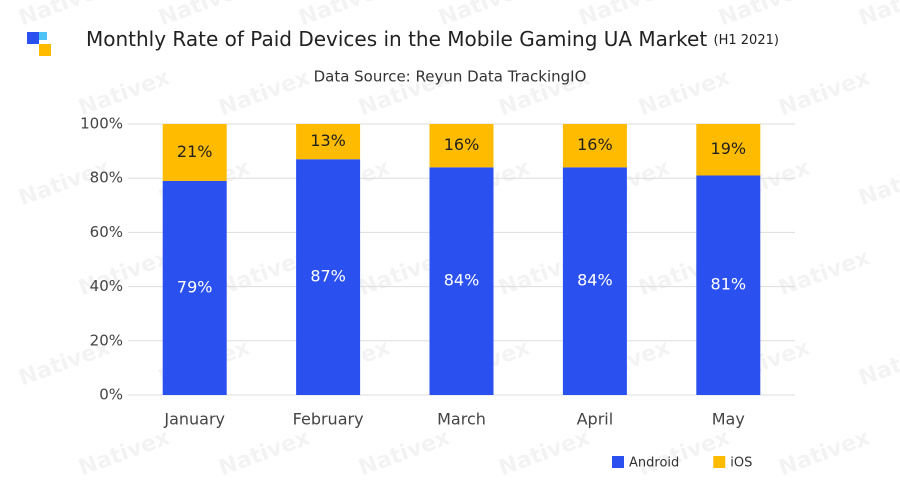  Describe the element at coordinates (194, 419) in the screenshot. I see `x-tick-label: January` at that location.